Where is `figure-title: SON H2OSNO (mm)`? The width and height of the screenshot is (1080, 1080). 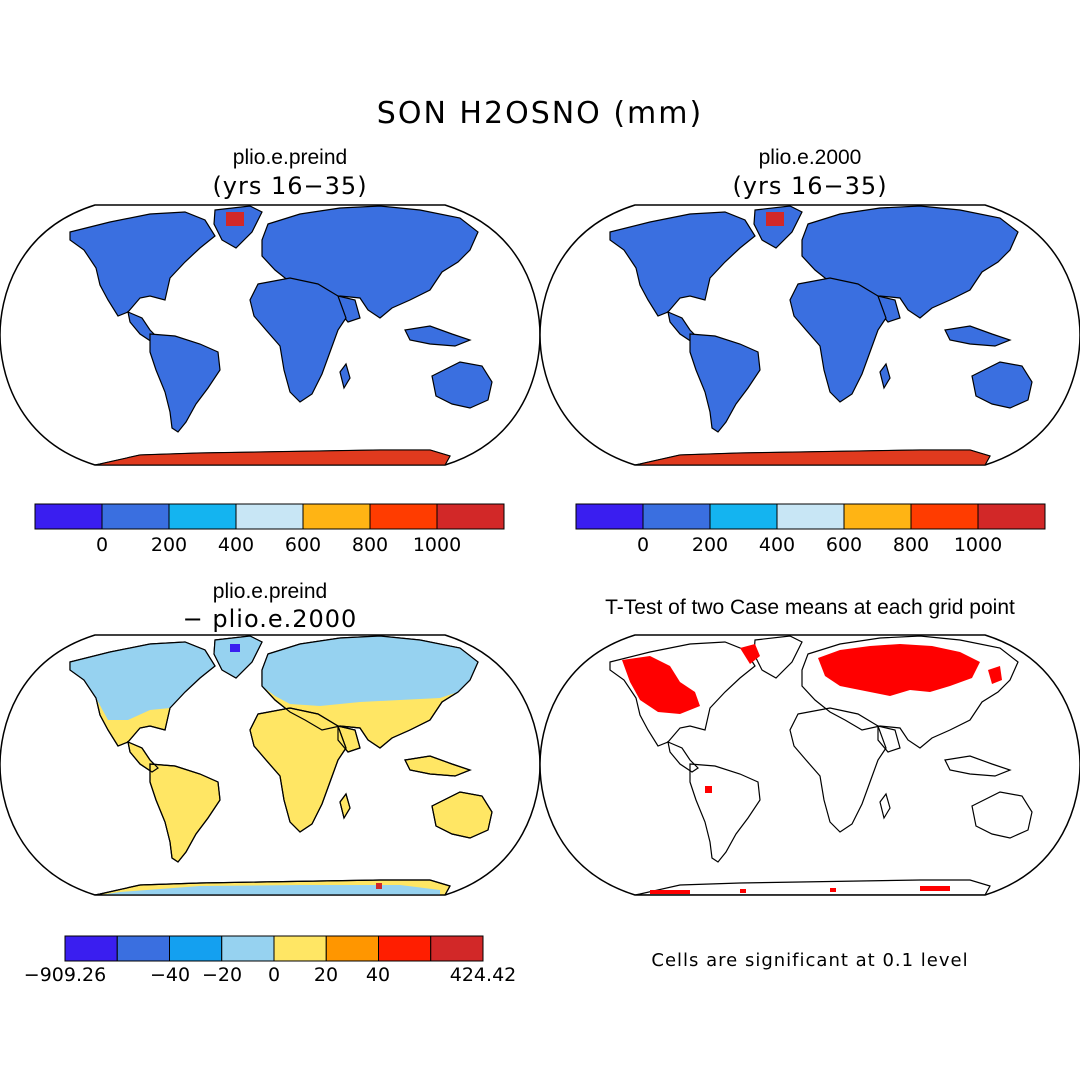
figure-title: SON H2OSNO (mm) is located at coordinates (540, 113).